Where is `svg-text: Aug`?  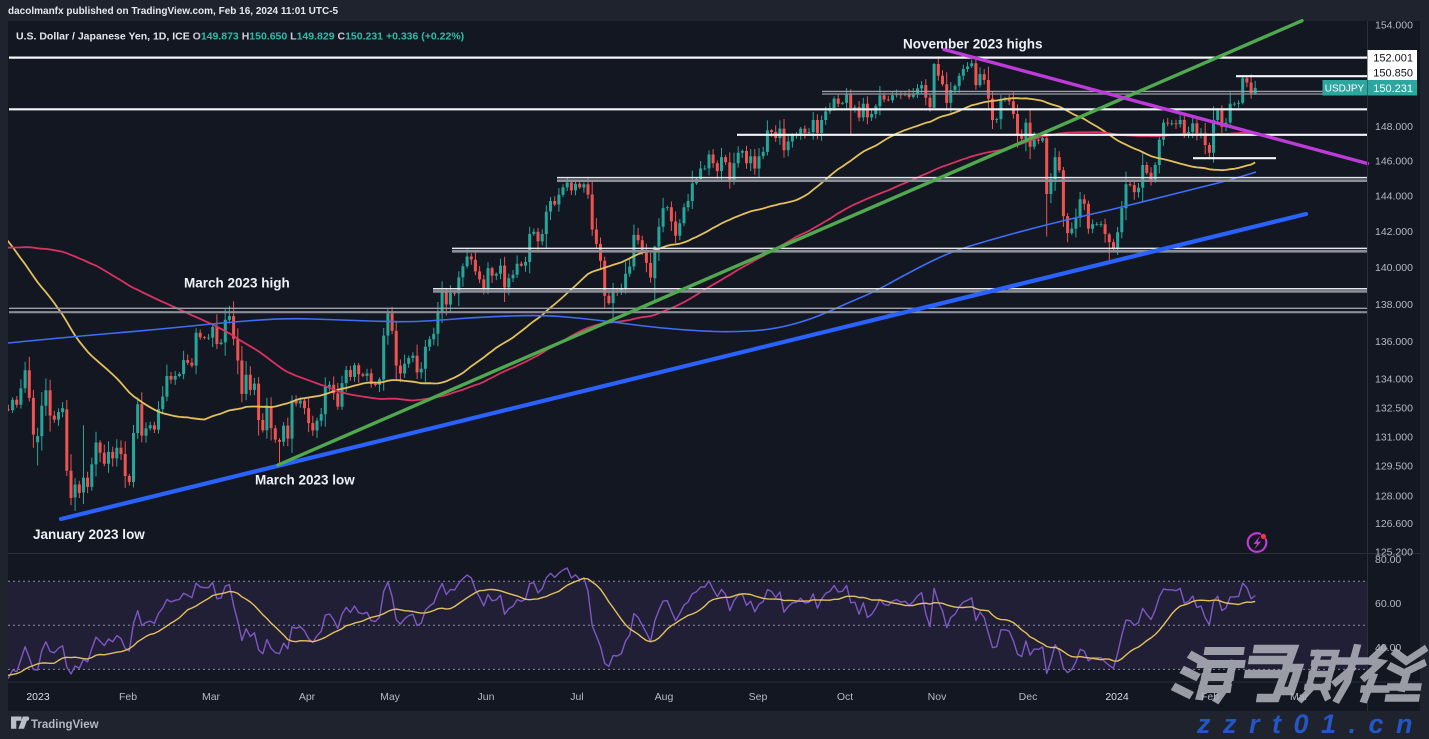
svg-text: Aug is located at coordinates (664, 697).